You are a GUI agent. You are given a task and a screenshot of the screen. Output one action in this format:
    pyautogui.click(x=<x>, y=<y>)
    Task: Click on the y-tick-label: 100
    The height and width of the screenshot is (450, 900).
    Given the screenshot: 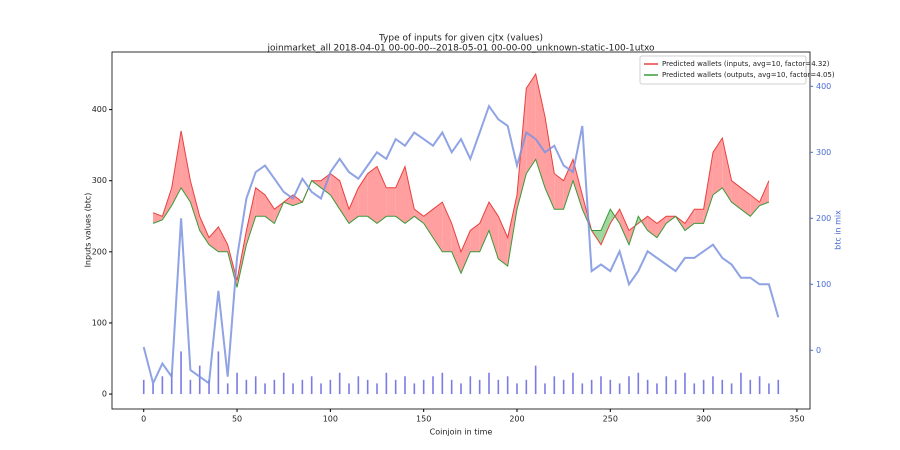 What is the action you would take?
    pyautogui.click(x=99, y=322)
    